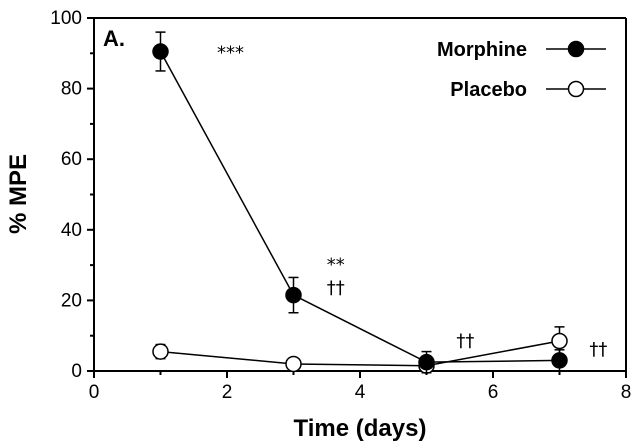  What do you see at coordinates (360, 392) in the screenshot?
I see `x-tick-label: 4` at bounding box center [360, 392].